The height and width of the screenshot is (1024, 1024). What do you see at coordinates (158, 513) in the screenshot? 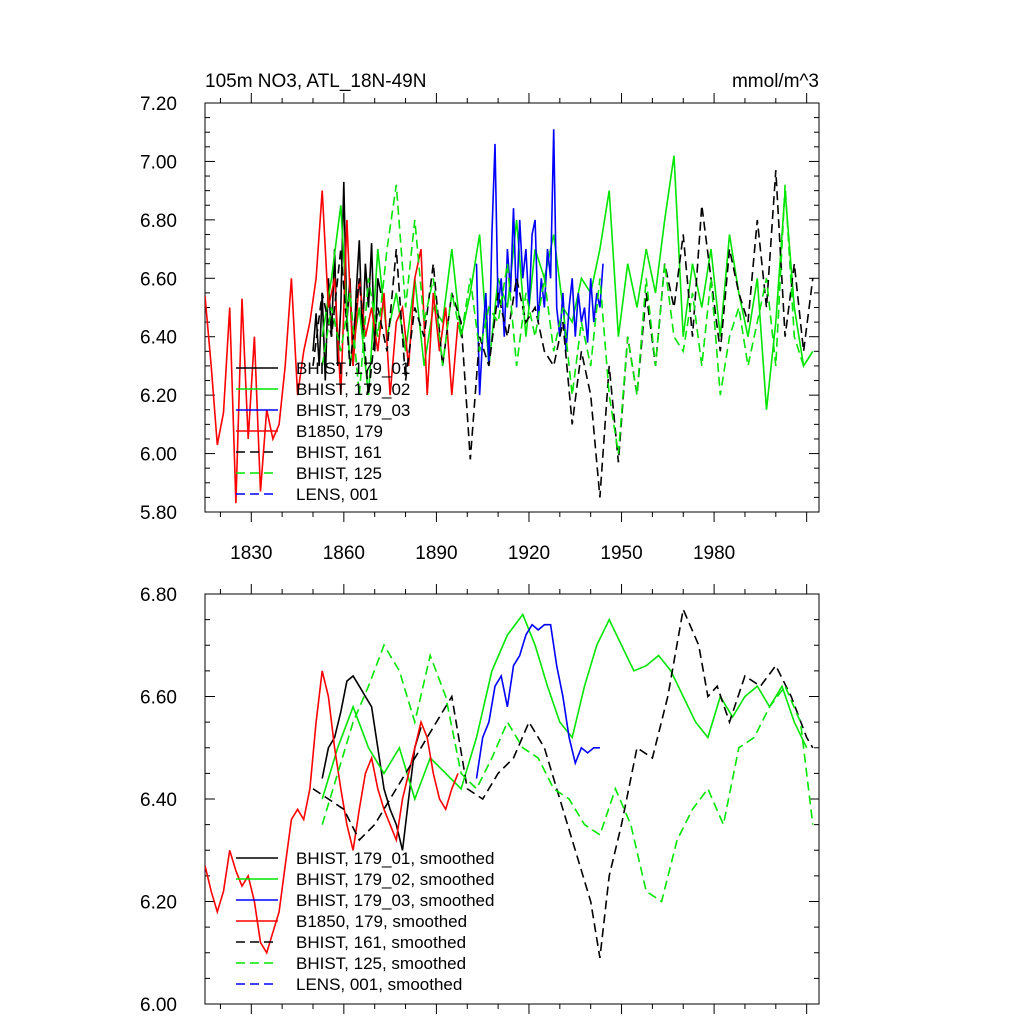
I see `y-tick-label: 5.80` at bounding box center [158, 513].